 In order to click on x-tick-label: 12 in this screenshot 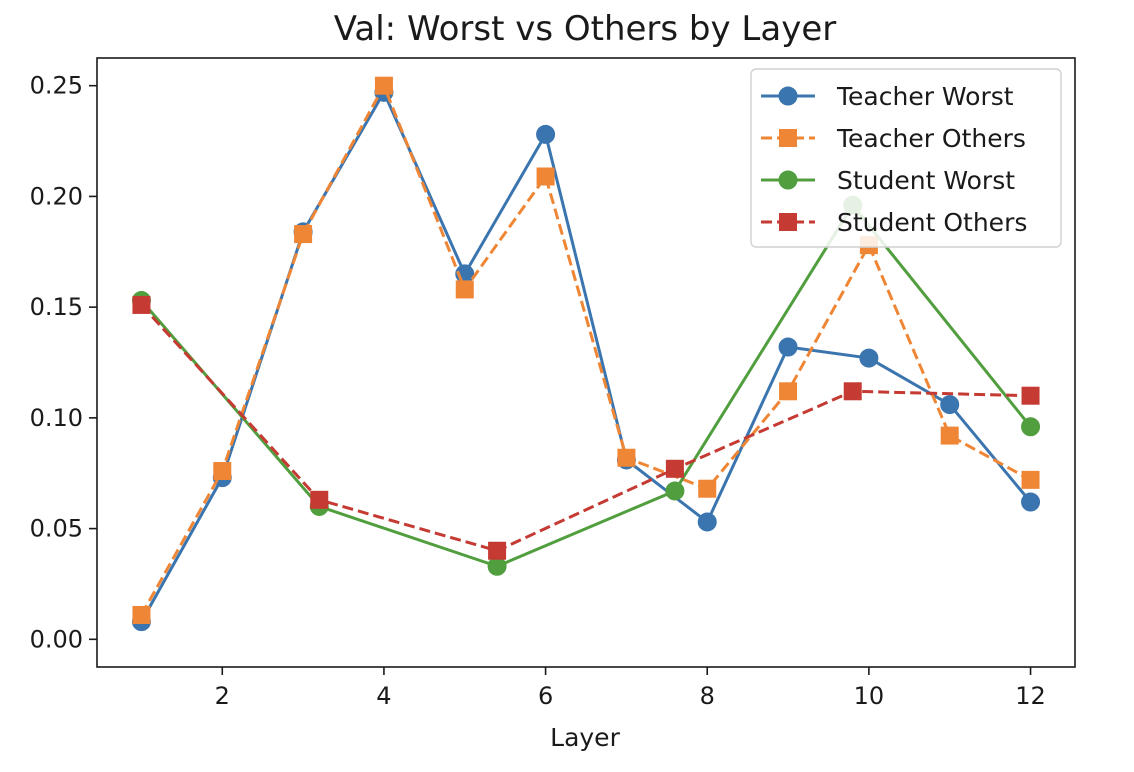, I will do `click(1030, 696)`.